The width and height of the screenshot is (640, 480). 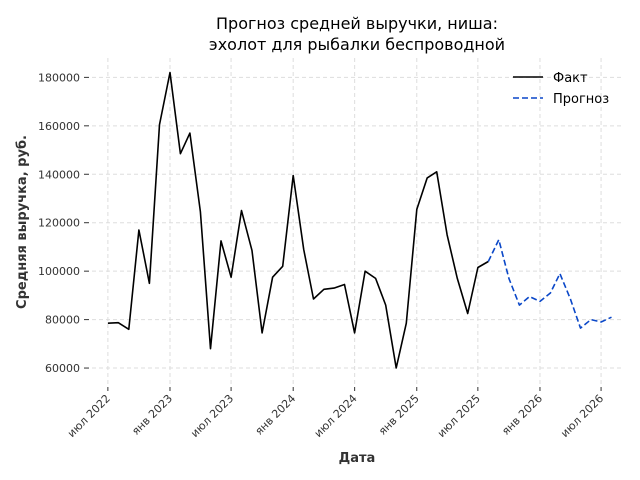 What do you see at coordinates (570, 78) in the screenshot?
I see `legend-label-fact: Факт` at bounding box center [570, 78].